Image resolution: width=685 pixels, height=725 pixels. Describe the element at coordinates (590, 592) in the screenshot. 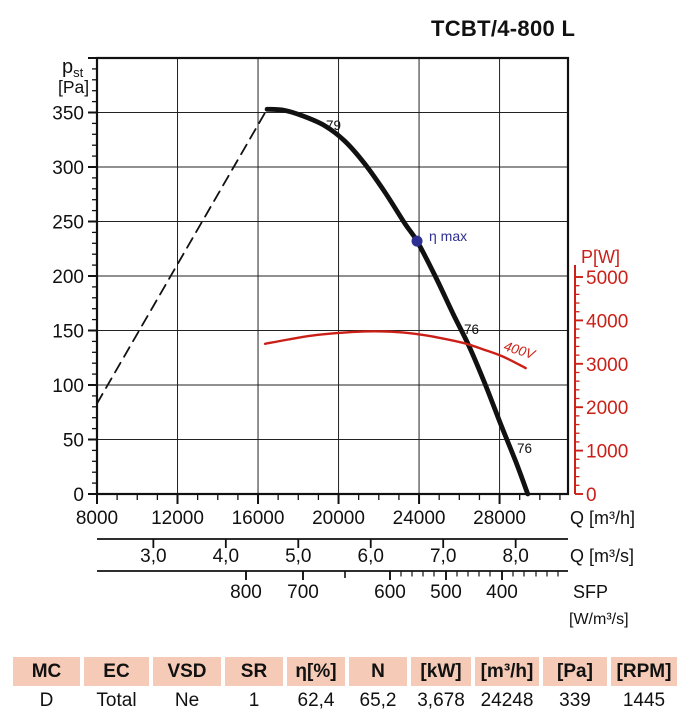

I see `sfp-axis-title: SFP` at that location.